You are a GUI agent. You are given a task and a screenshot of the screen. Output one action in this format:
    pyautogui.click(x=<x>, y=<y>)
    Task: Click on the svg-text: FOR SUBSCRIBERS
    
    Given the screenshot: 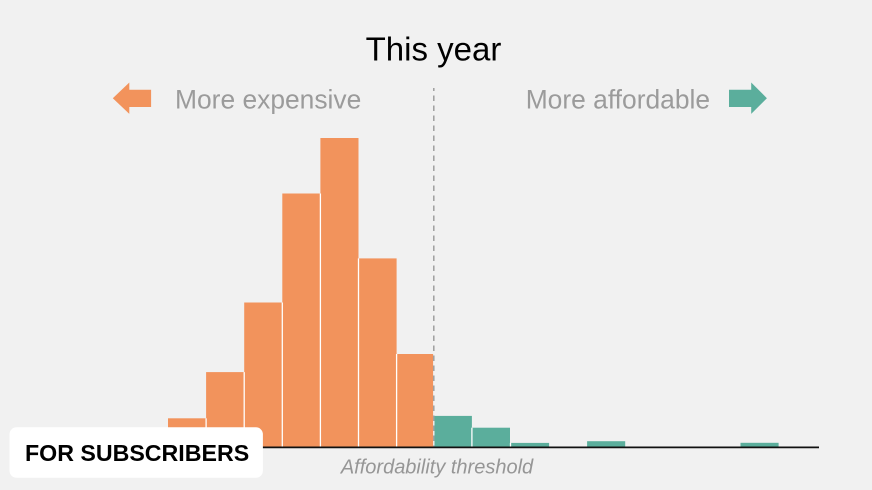 What is the action you would take?
    pyautogui.click(x=137, y=453)
    